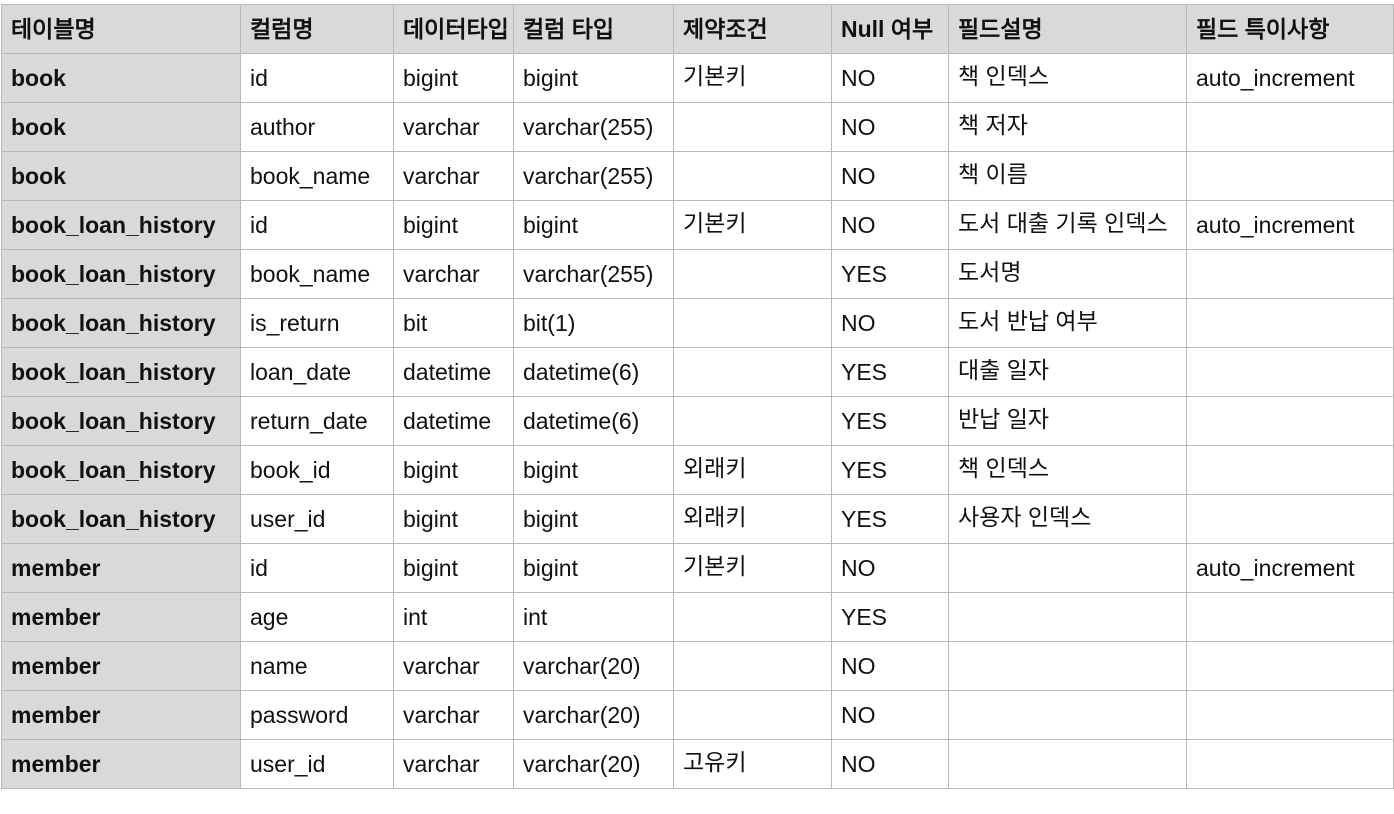  Describe the element at coordinates (317, 715) in the screenshot. I see `column-name-cell: password` at that location.